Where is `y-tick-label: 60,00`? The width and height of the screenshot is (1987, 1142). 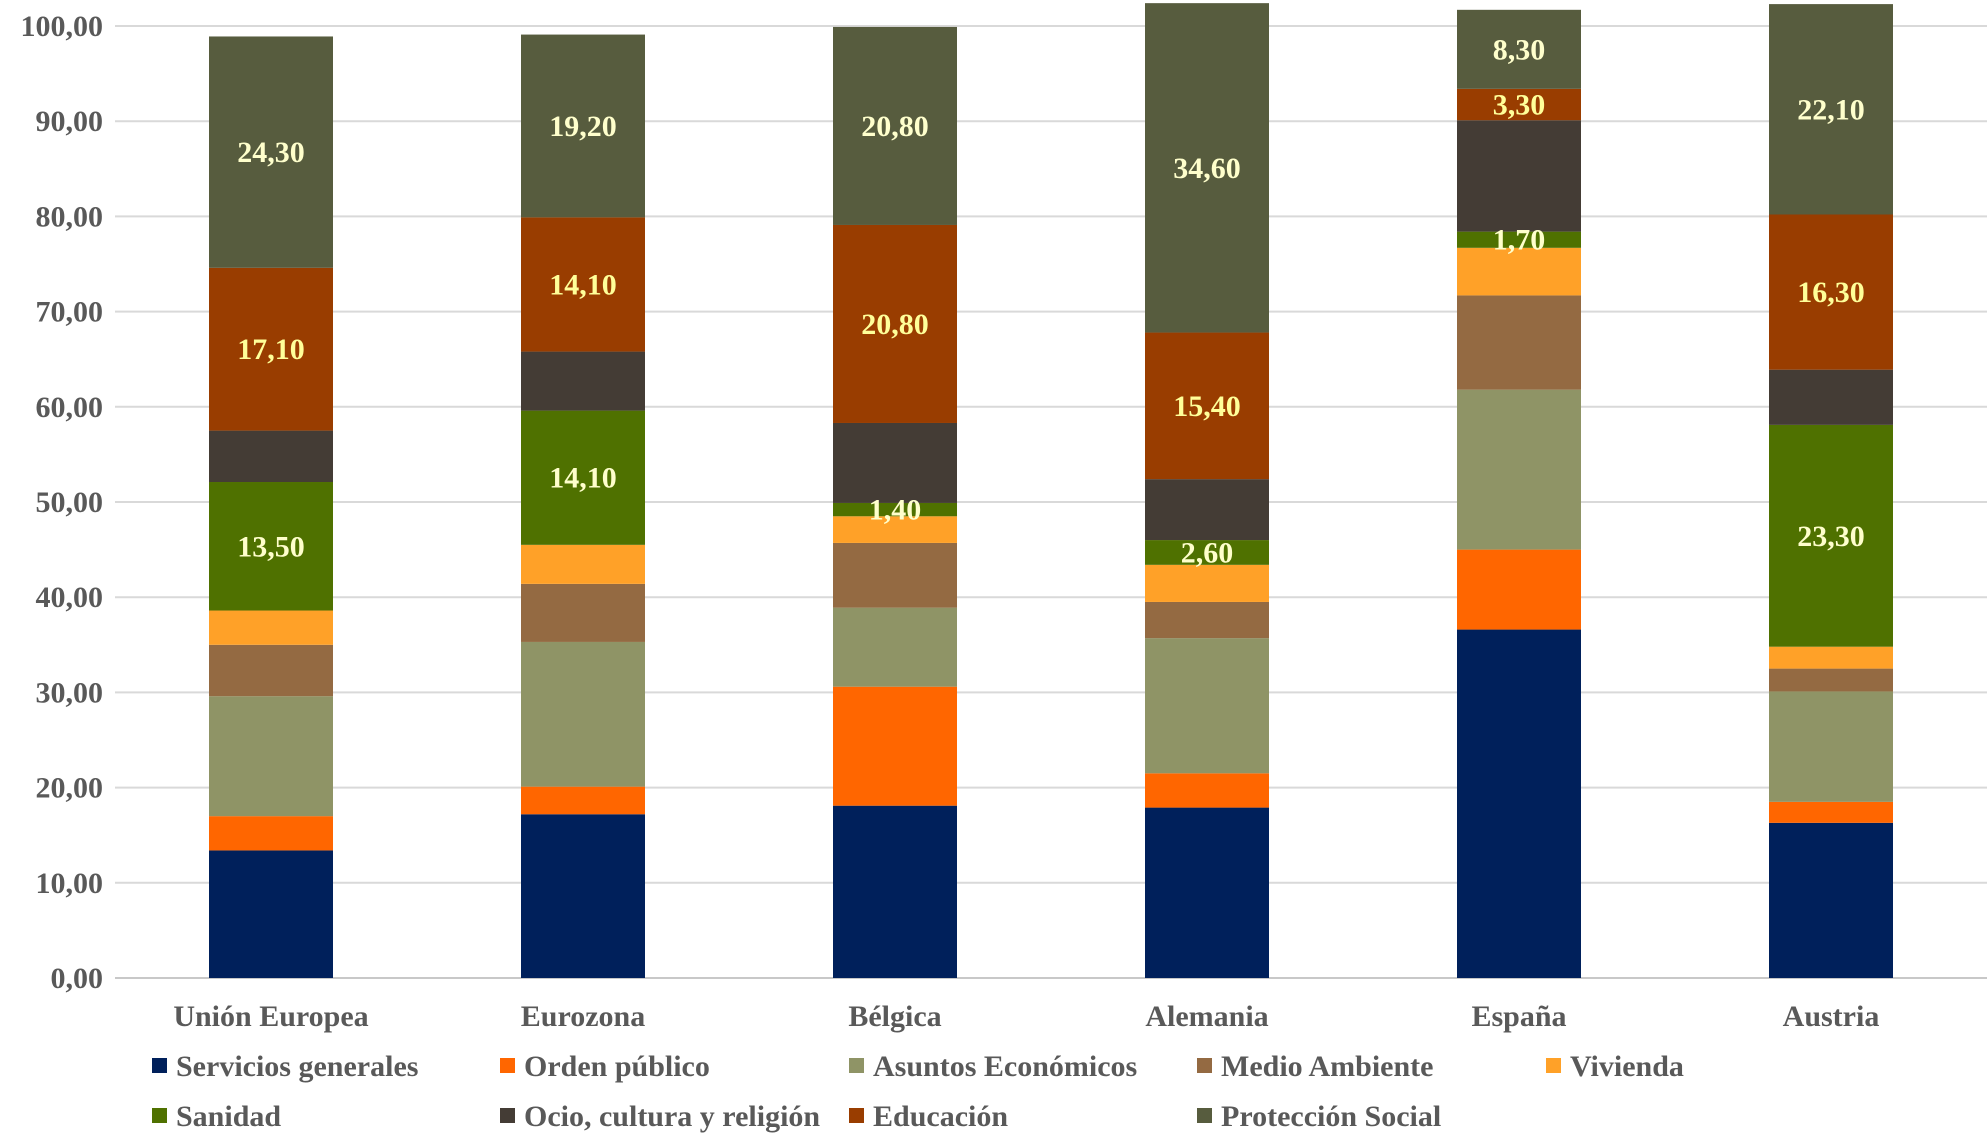
y-tick-label: 60,00 is located at coordinates (70, 407).